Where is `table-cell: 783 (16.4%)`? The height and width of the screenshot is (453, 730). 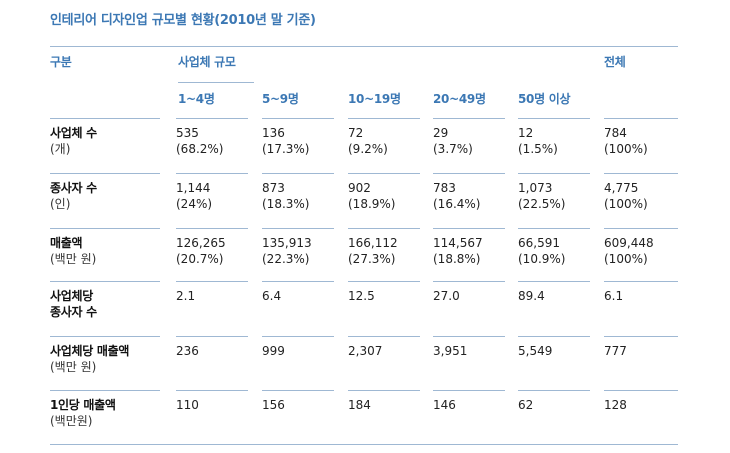
table-cell: 783 (16.4%) is located at coordinates (456, 196).